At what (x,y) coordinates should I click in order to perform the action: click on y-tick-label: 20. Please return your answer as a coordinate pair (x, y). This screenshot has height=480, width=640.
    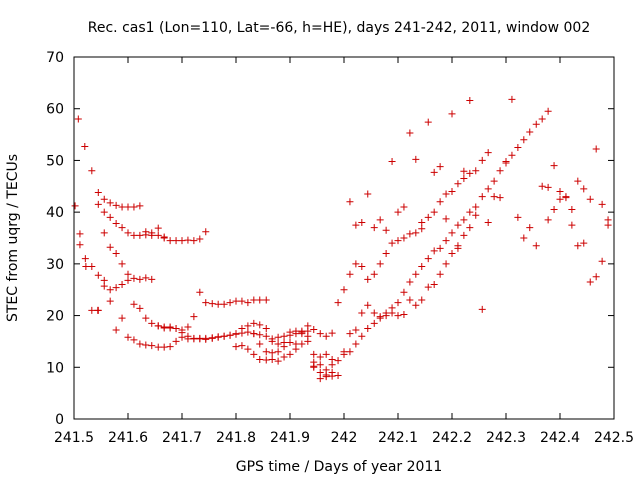
    Looking at the image, I should click on (55, 317).